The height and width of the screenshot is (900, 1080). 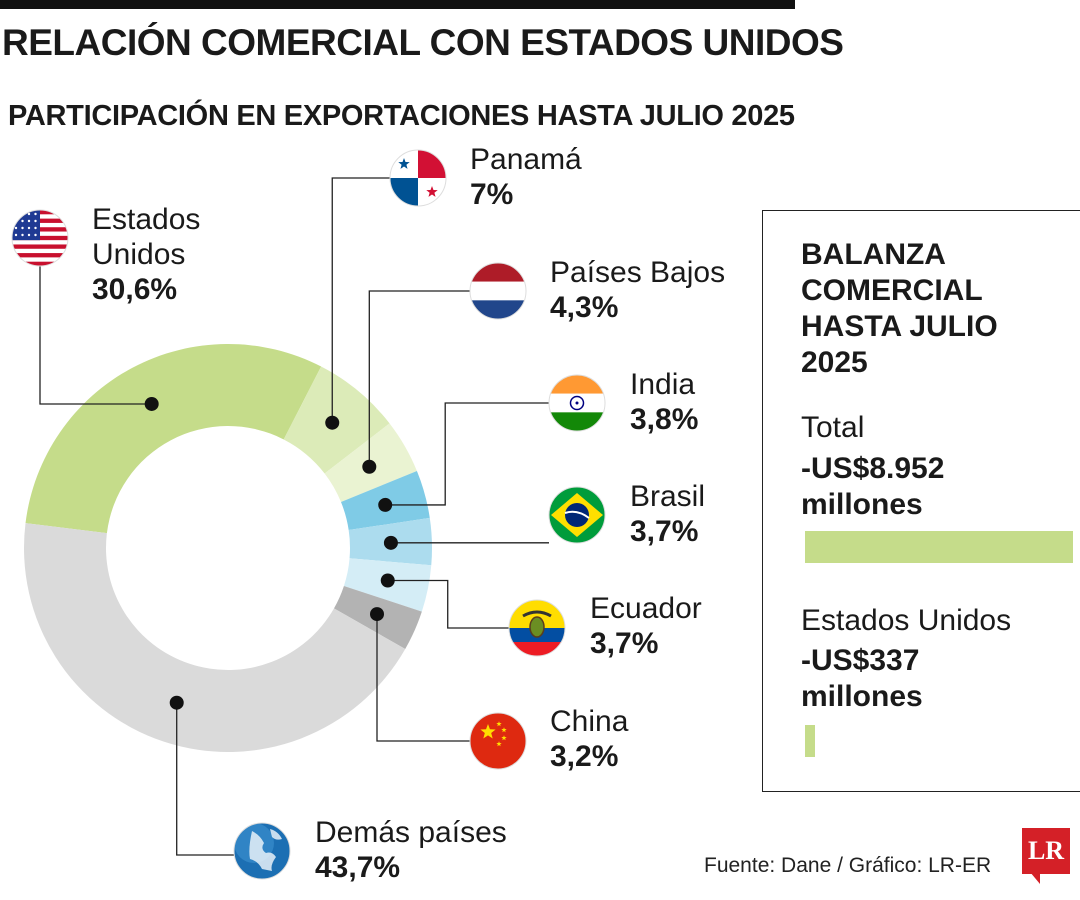 What do you see at coordinates (498, 291) in the screenshot?
I see `netherlands-flag-icon` at bounding box center [498, 291].